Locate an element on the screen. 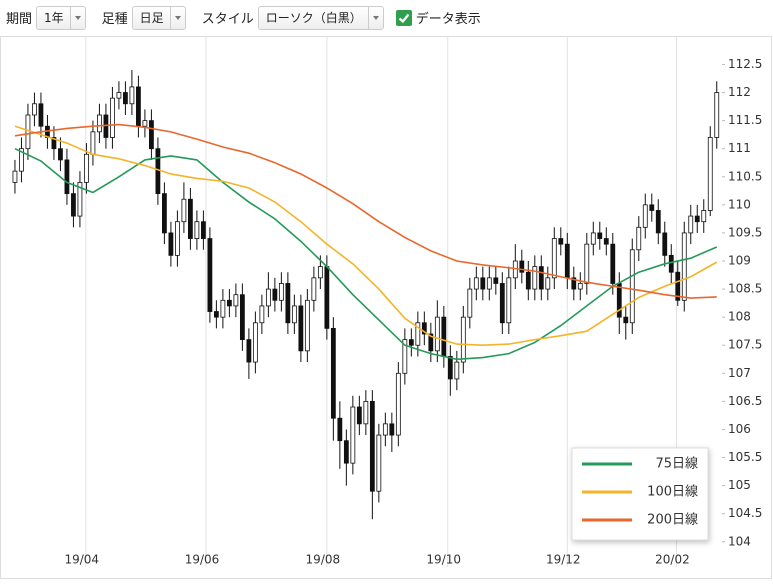 Image resolution: width=773 pixels, height=584 pixels. y-tick-label: 106 is located at coordinates (739, 429).